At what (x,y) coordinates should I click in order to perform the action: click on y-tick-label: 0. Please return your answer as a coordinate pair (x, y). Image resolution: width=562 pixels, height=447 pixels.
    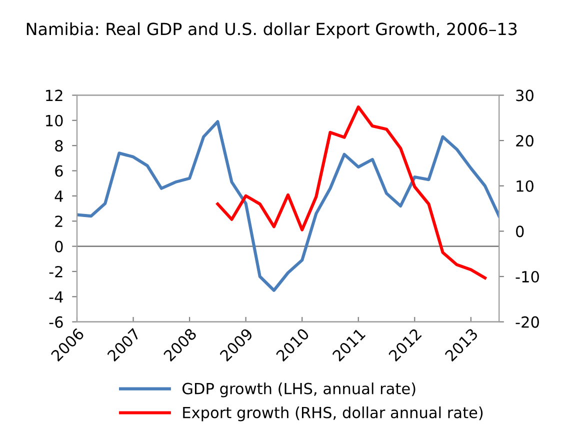
    Looking at the image, I should click on (59, 246).